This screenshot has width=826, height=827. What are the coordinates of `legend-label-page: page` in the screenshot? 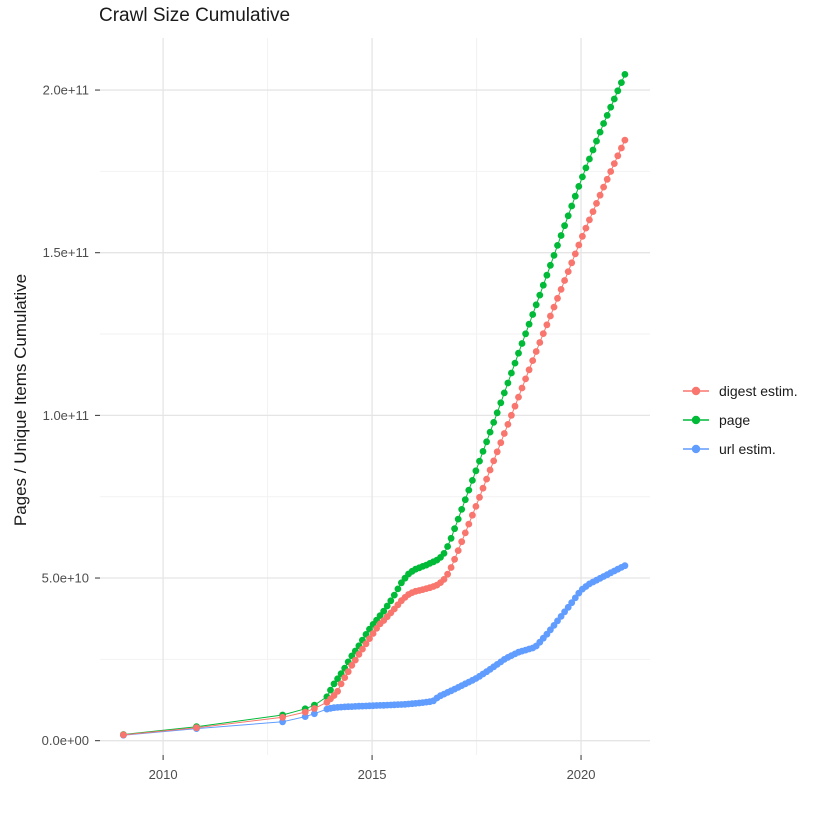 It's located at (735, 420).